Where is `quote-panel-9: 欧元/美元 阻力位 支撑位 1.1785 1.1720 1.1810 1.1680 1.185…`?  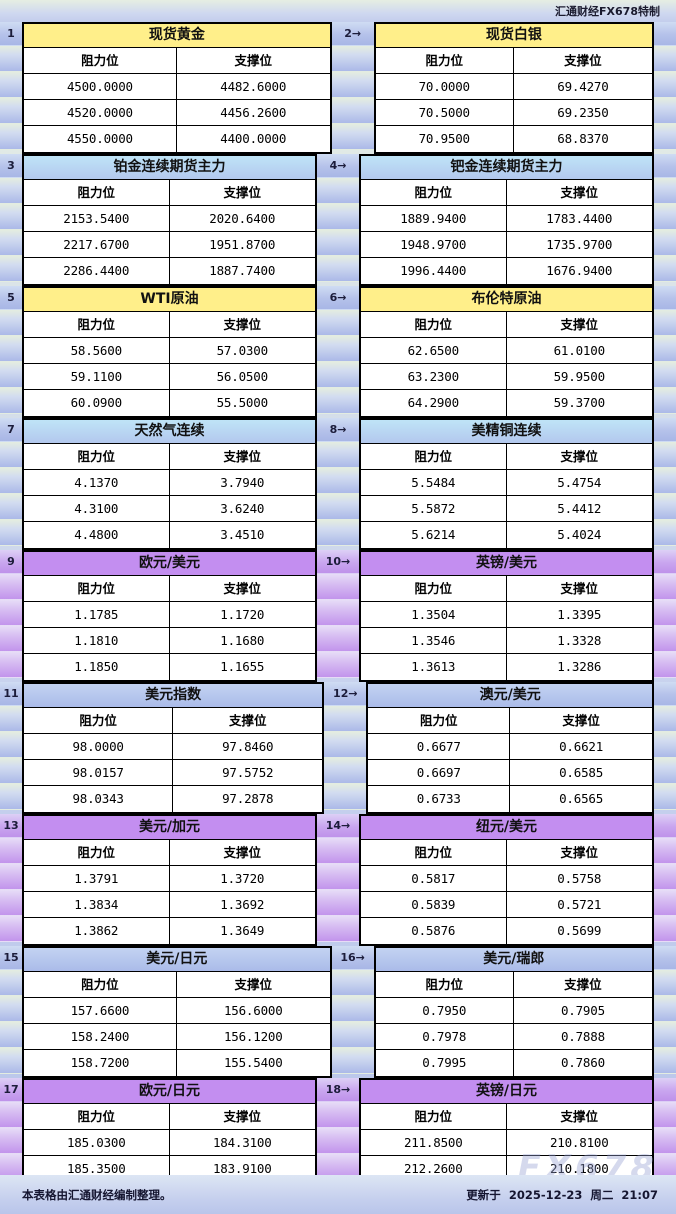 quote-panel-9: 欧元/美元 阻力位 支撑位 1.1785 1.1720 1.1810 1.1680 1.185… is located at coordinates (169, 616).